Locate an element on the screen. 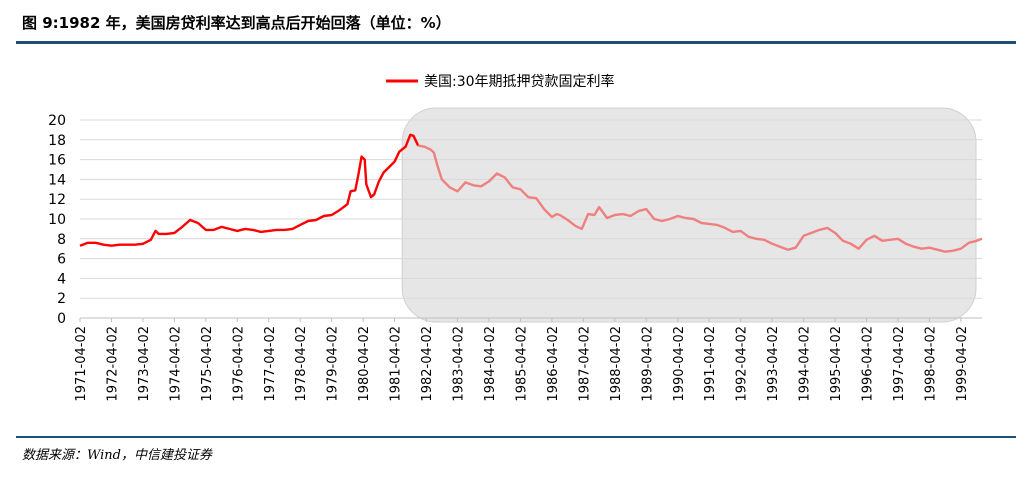 The height and width of the screenshot is (482, 1028). x-tick-label: 1982-04-02 is located at coordinates (427, 364).